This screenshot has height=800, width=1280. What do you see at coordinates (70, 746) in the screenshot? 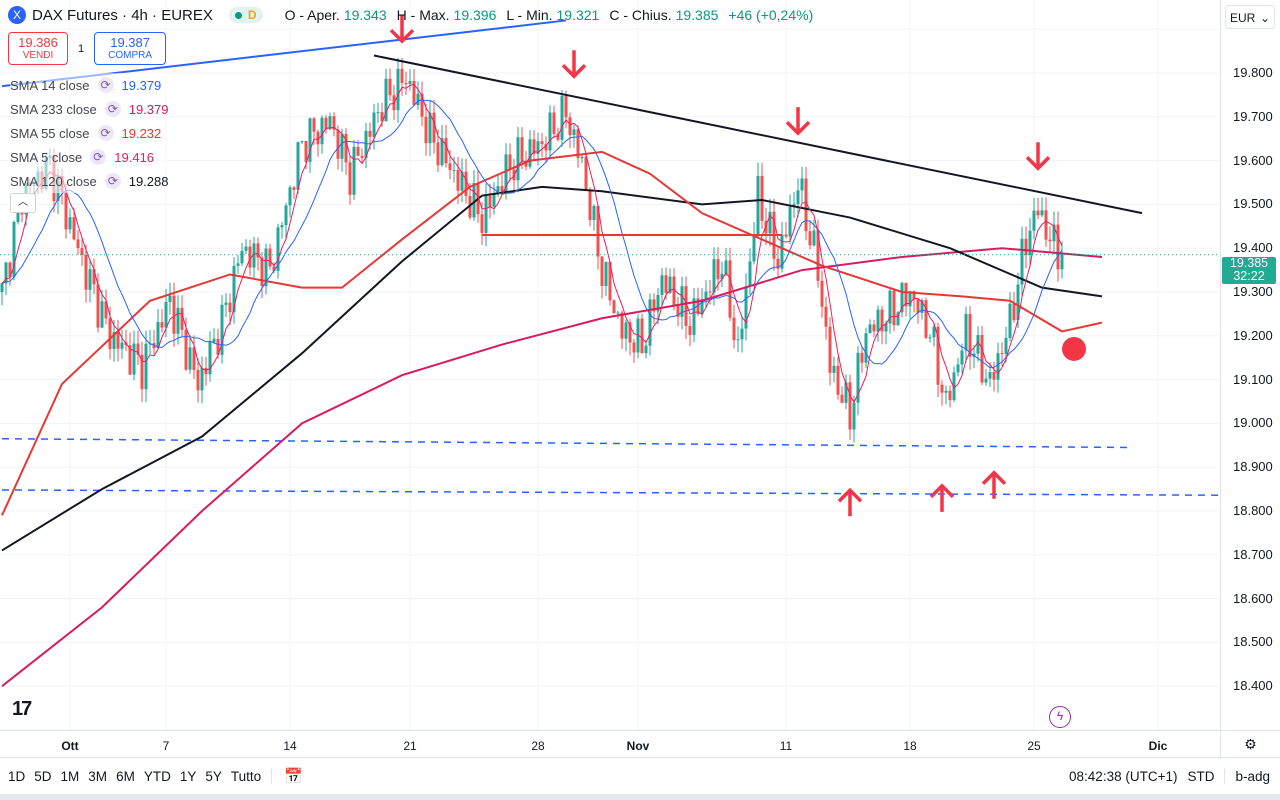
I see `time-tick: Ott` at bounding box center [70, 746].